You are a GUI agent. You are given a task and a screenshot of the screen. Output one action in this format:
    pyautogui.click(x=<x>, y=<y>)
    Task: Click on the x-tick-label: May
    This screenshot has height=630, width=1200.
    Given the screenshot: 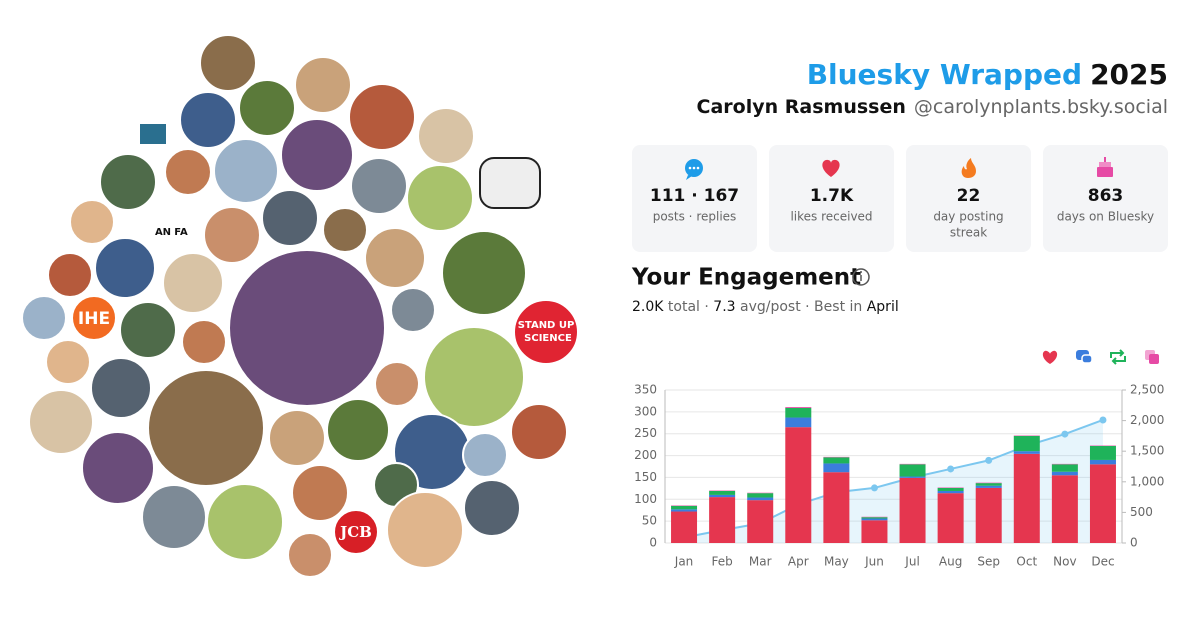 What is the action you would take?
    pyautogui.click(x=836, y=562)
    